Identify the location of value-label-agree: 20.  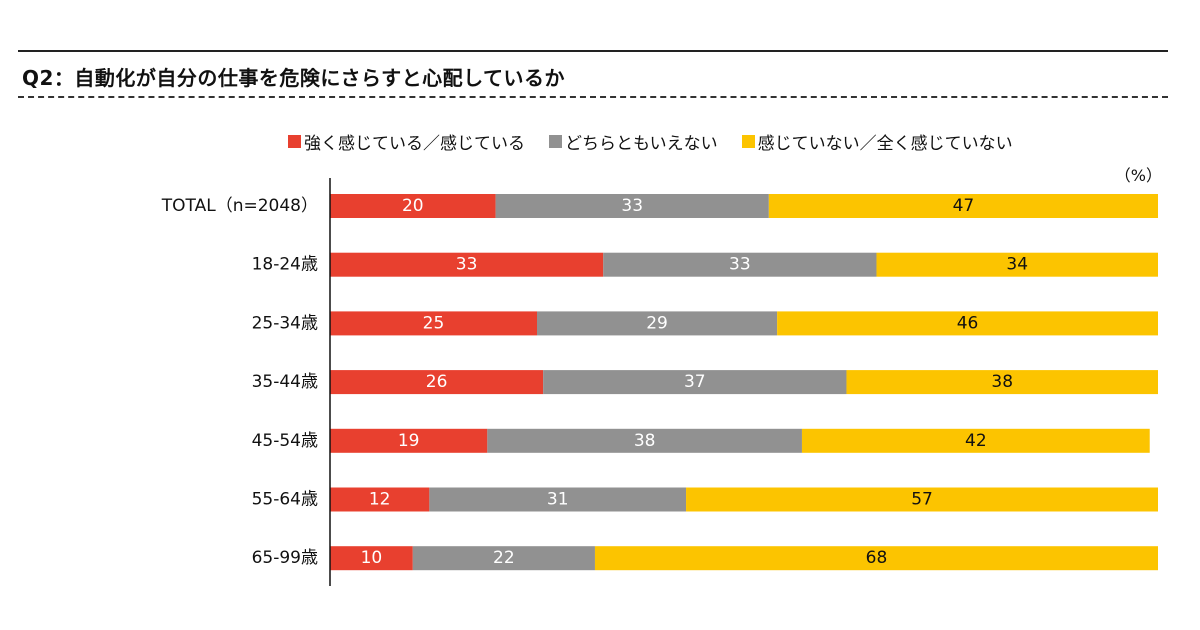
(413, 206).